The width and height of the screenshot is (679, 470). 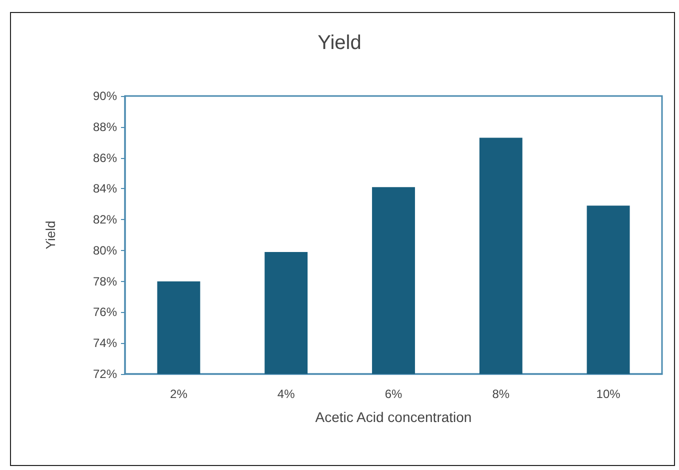 What do you see at coordinates (105, 343) in the screenshot?
I see `y-tick-label: 74%` at bounding box center [105, 343].